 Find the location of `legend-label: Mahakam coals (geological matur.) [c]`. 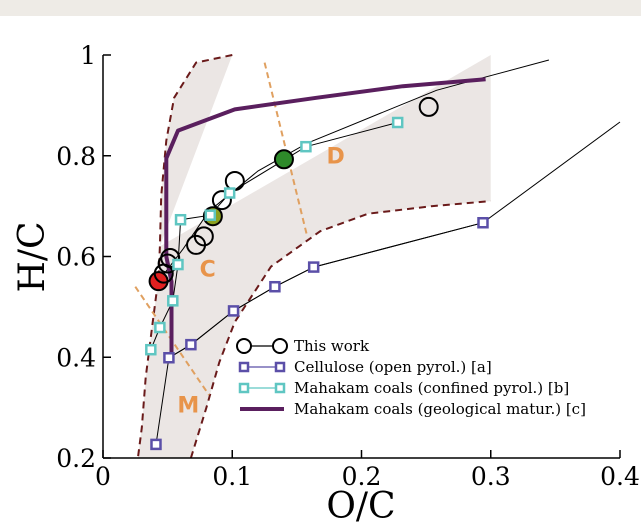

legend-label: Mahakam coals (geological matur.) [c] is located at coordinates (440, 409).